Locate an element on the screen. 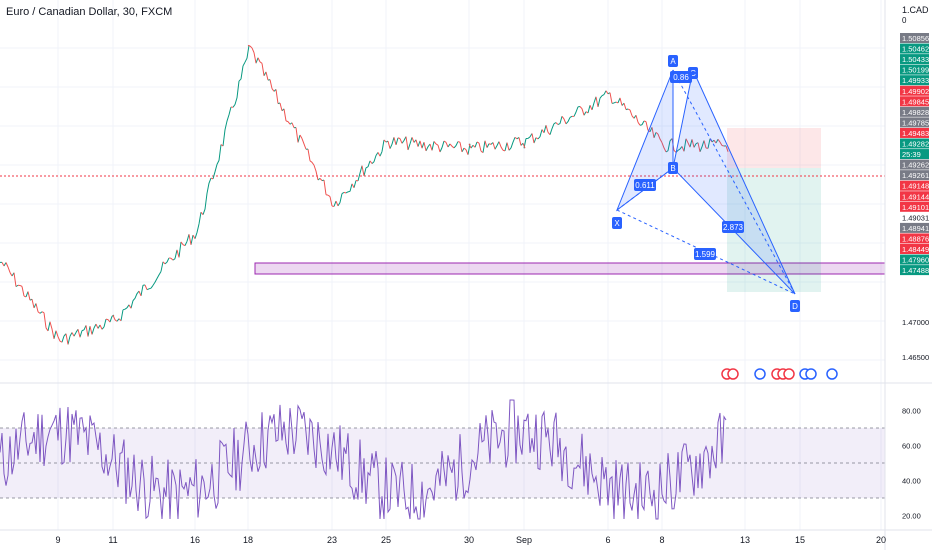 This screenshot has width=932, height=550. x-tick-label: 20 is located at coordinates (881, 540).